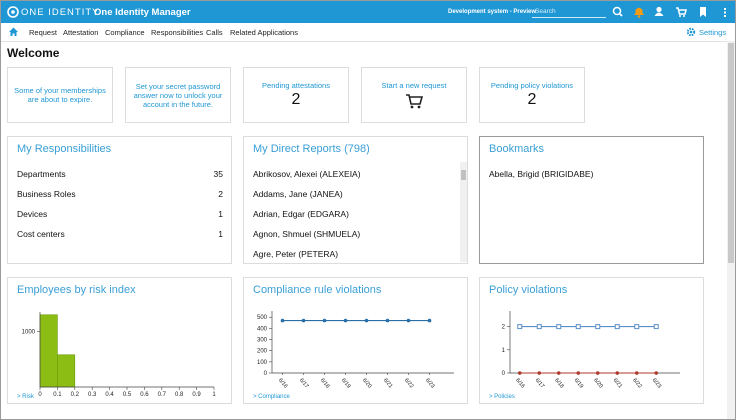  What do you see at coordinates (92, 395) in the screenshot?
I see `x-tick-label: 0.3` at bounding box center [92, 395].